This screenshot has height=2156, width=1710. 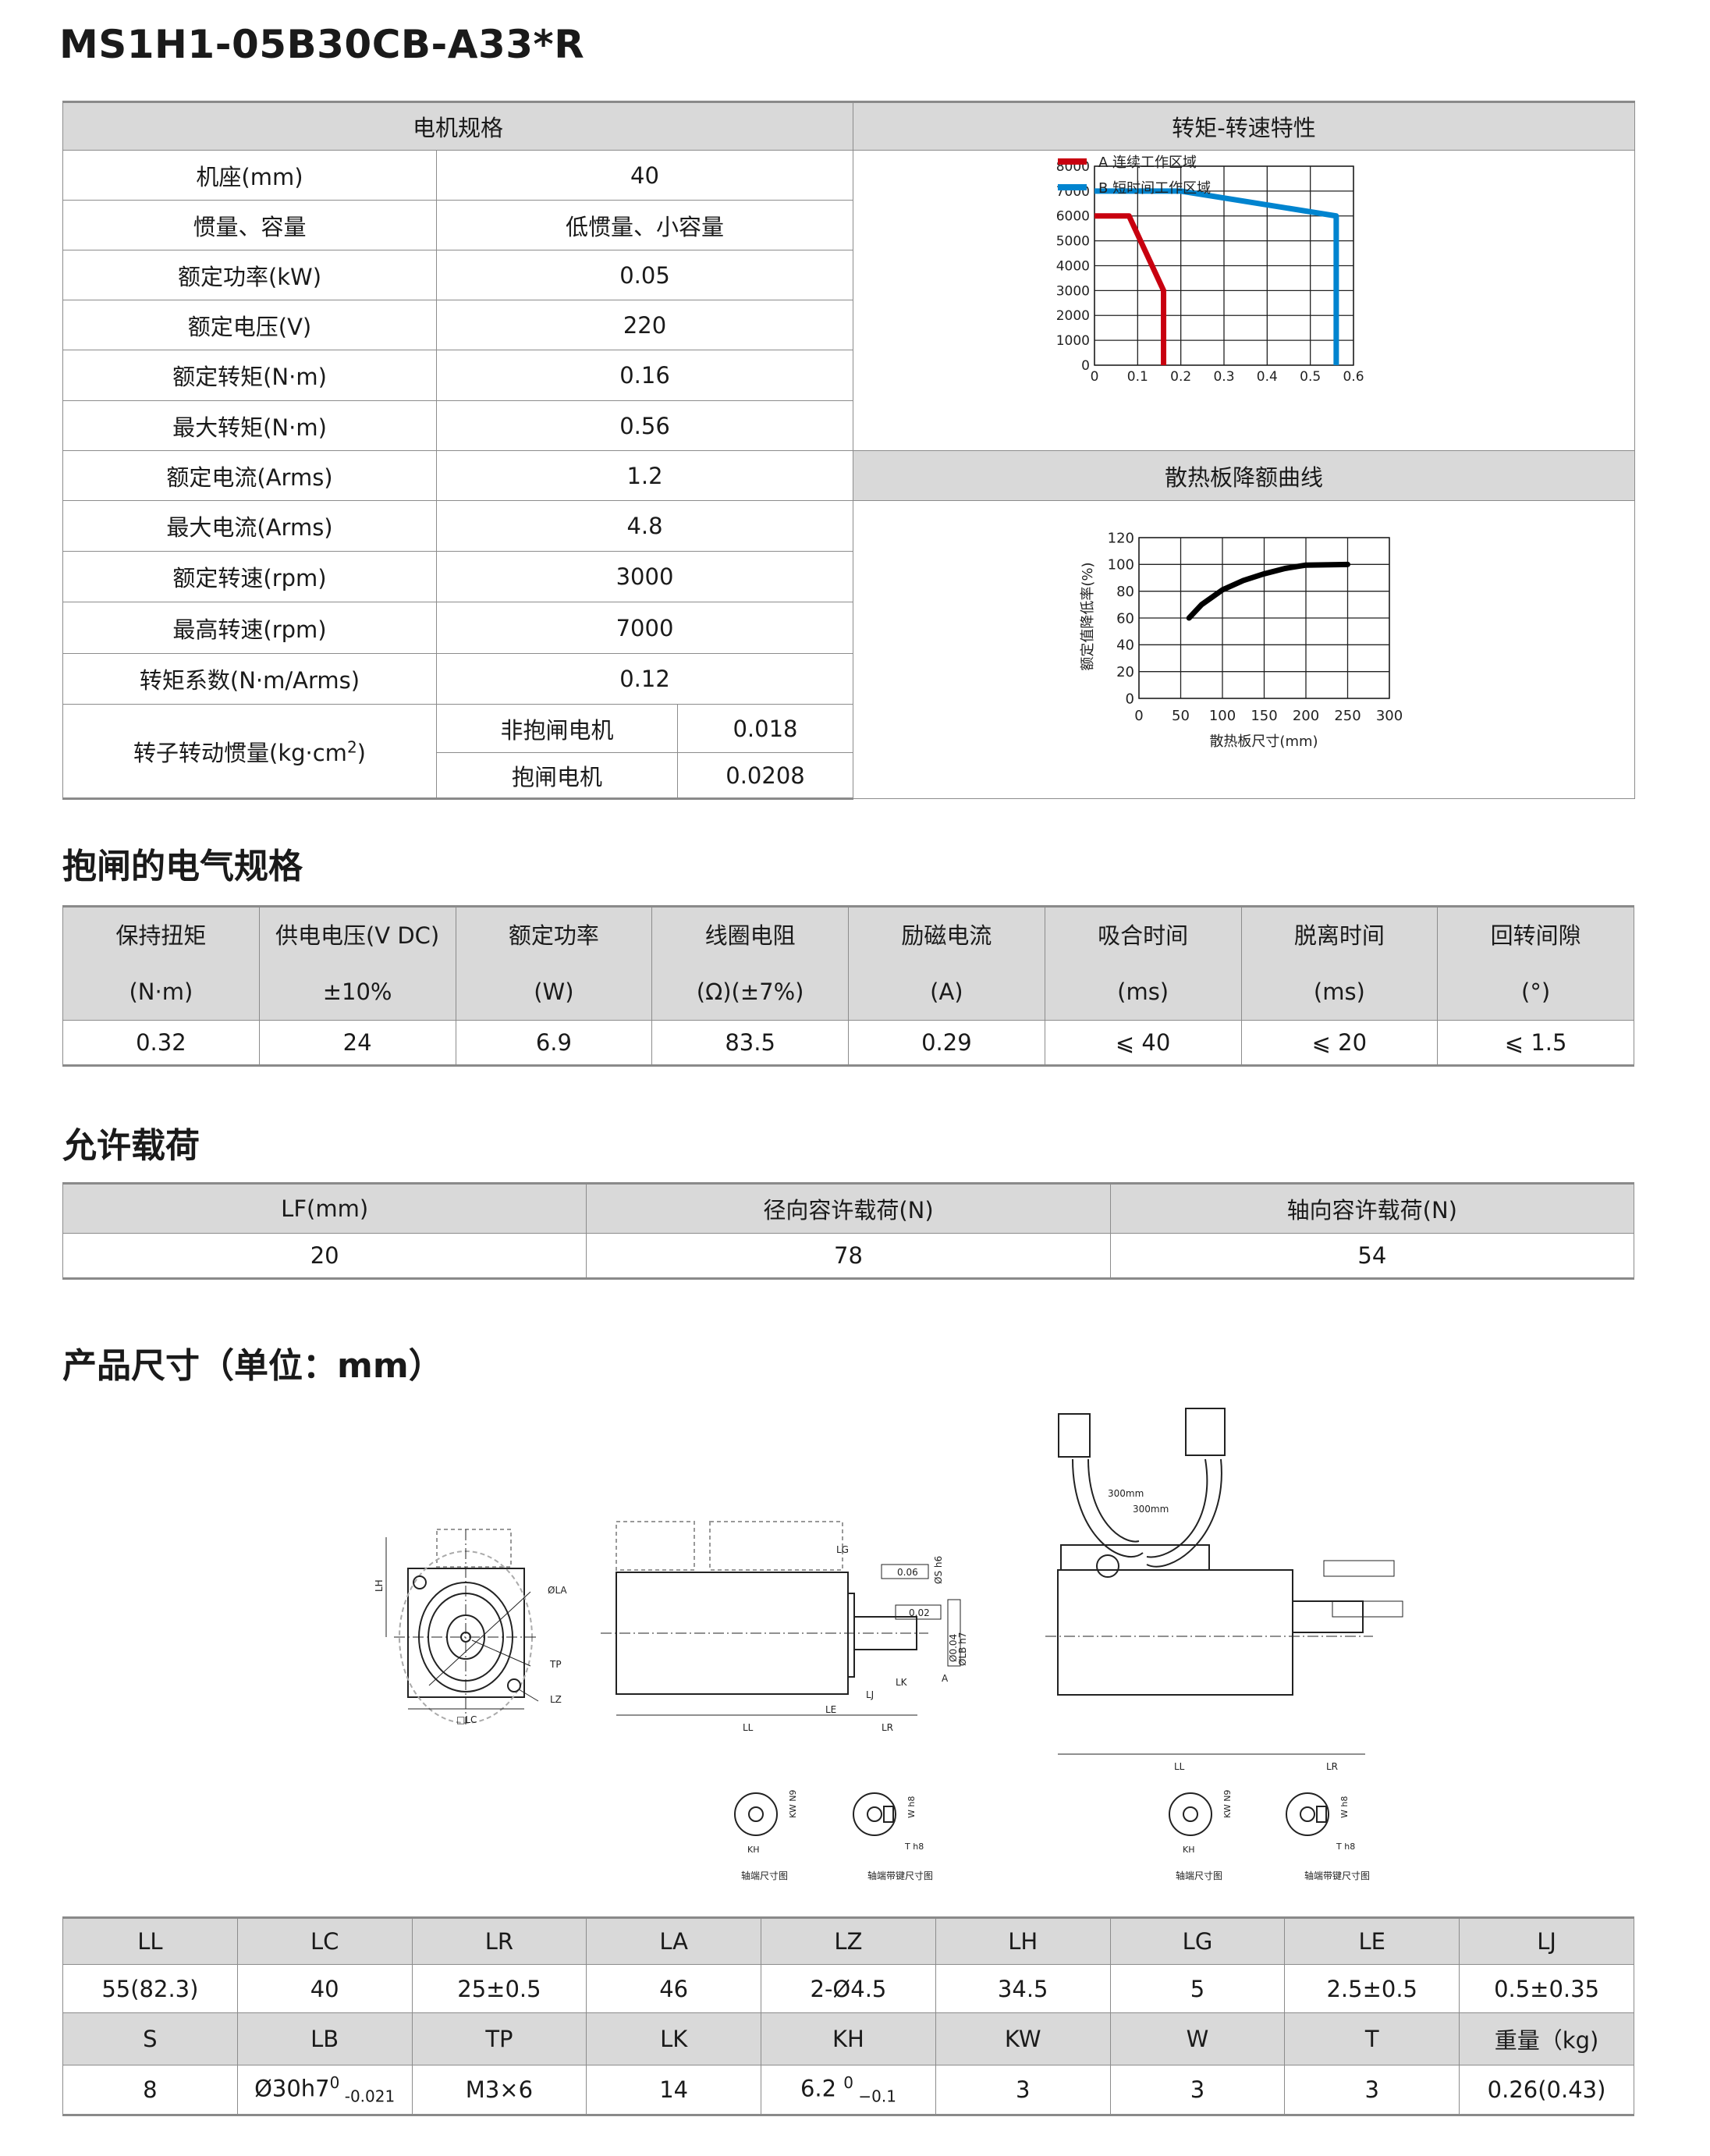 What do you see at coordinates (914, 1847) in the screenshot?
I see `label-t: T h8` at bounding box center [914, 1847].